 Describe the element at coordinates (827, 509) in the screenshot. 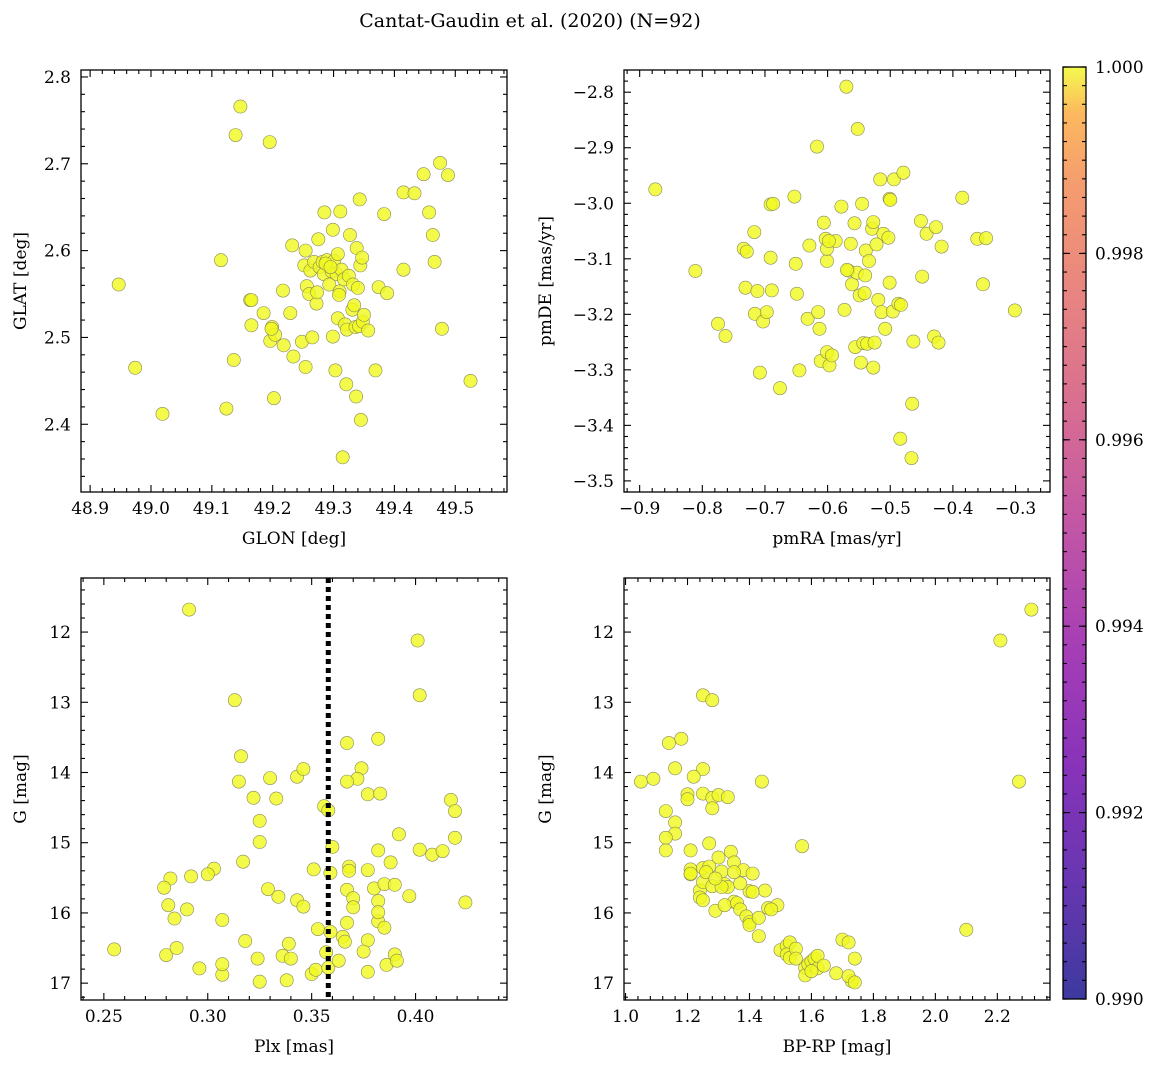

I see `x-tick-label: −0.6` at that location.